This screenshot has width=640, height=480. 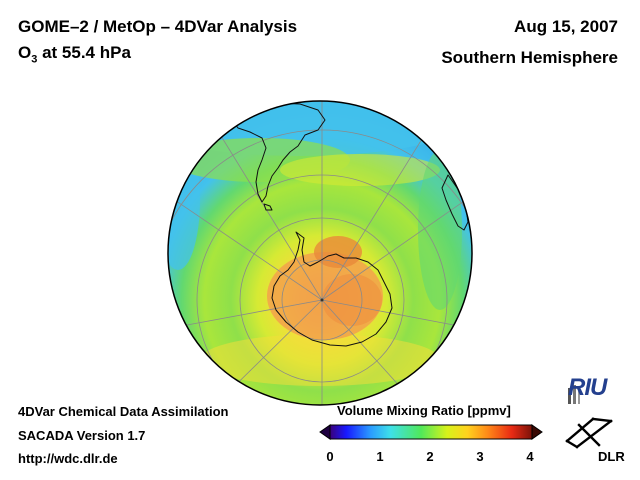 What do you see at coordinates (440, 230) in the screenshot?
I see `green-band-east` at bounding box center [440, 230].